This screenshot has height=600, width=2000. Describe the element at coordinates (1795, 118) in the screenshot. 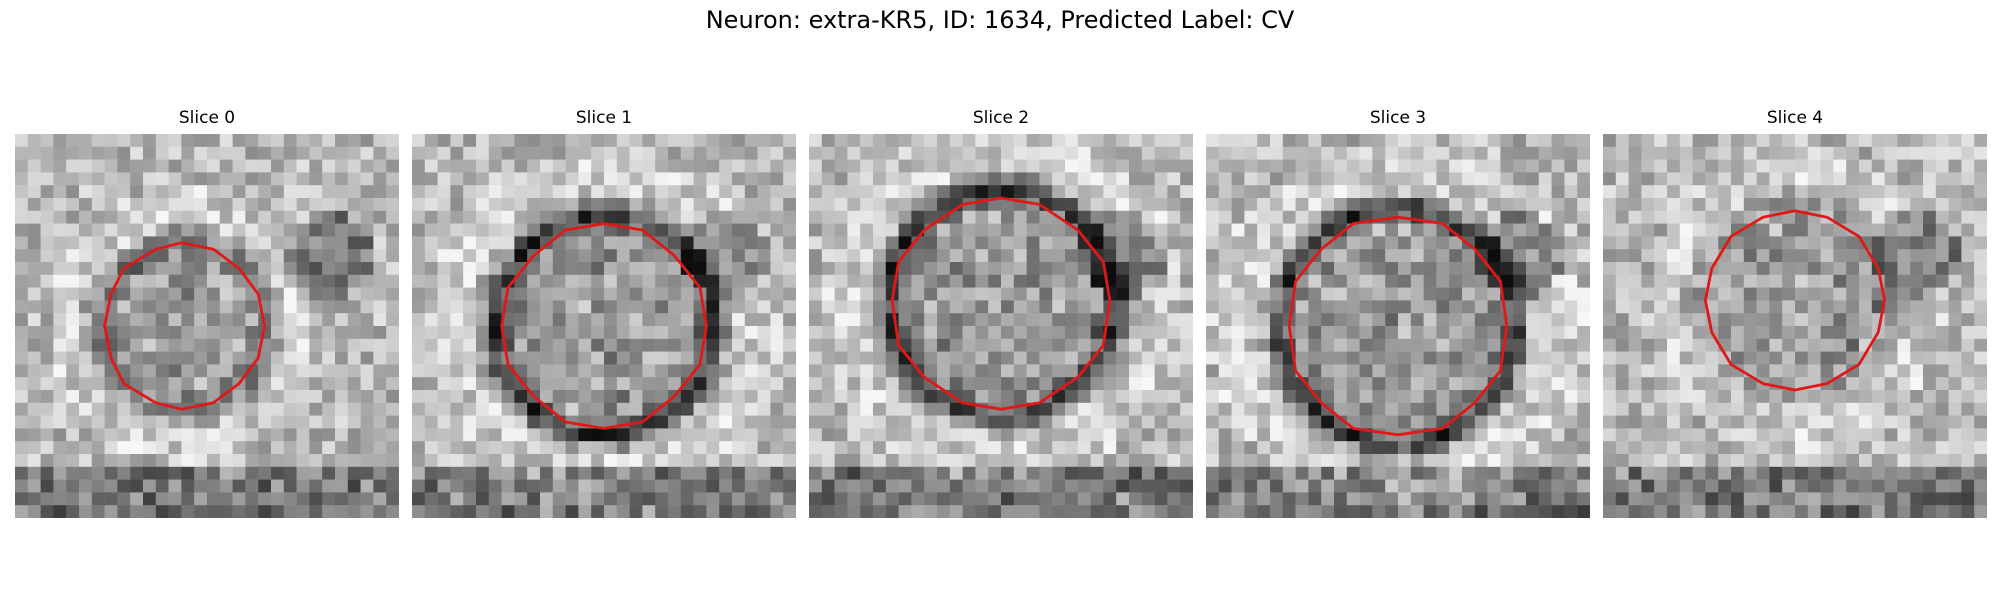

I see `slice-title-4: Slice 4` at that location.